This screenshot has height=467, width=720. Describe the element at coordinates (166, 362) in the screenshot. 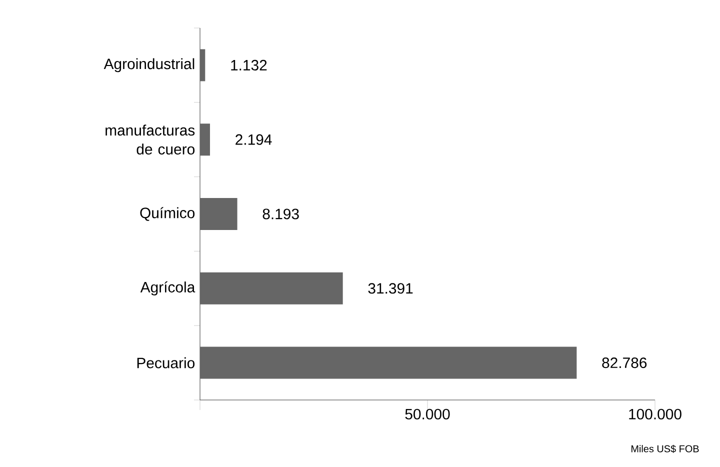

I see `y-tick-label: Pecuario` at that location.